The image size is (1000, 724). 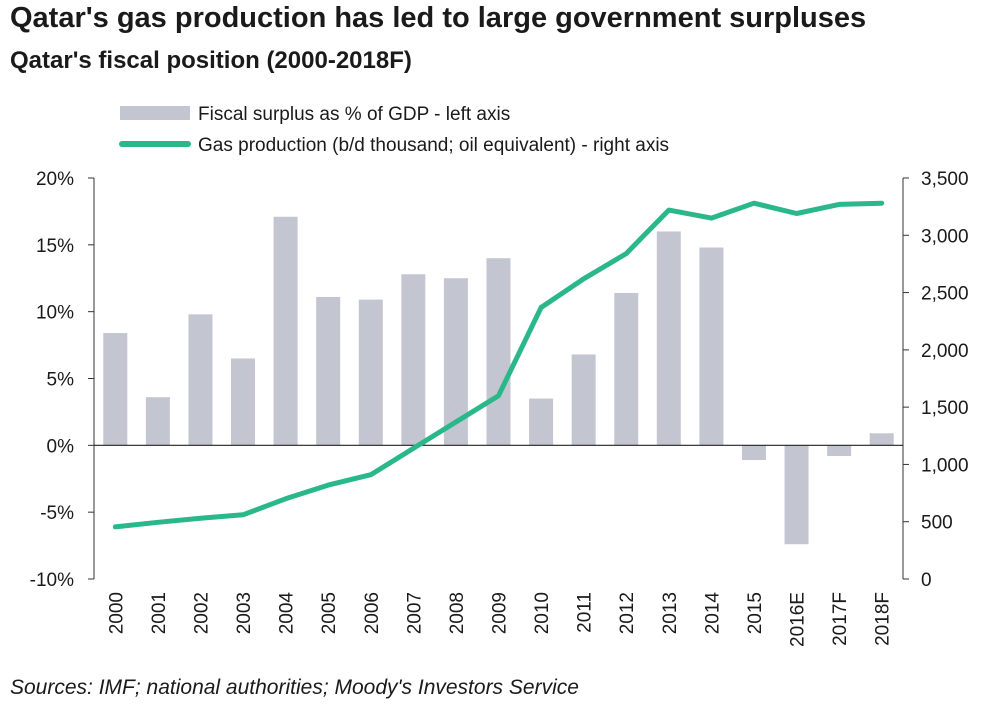 What do you see at coordinates (57, 513) in the screenshot?
I see `left-axis-tick-label: -5%` at bounding box center [57, 513].